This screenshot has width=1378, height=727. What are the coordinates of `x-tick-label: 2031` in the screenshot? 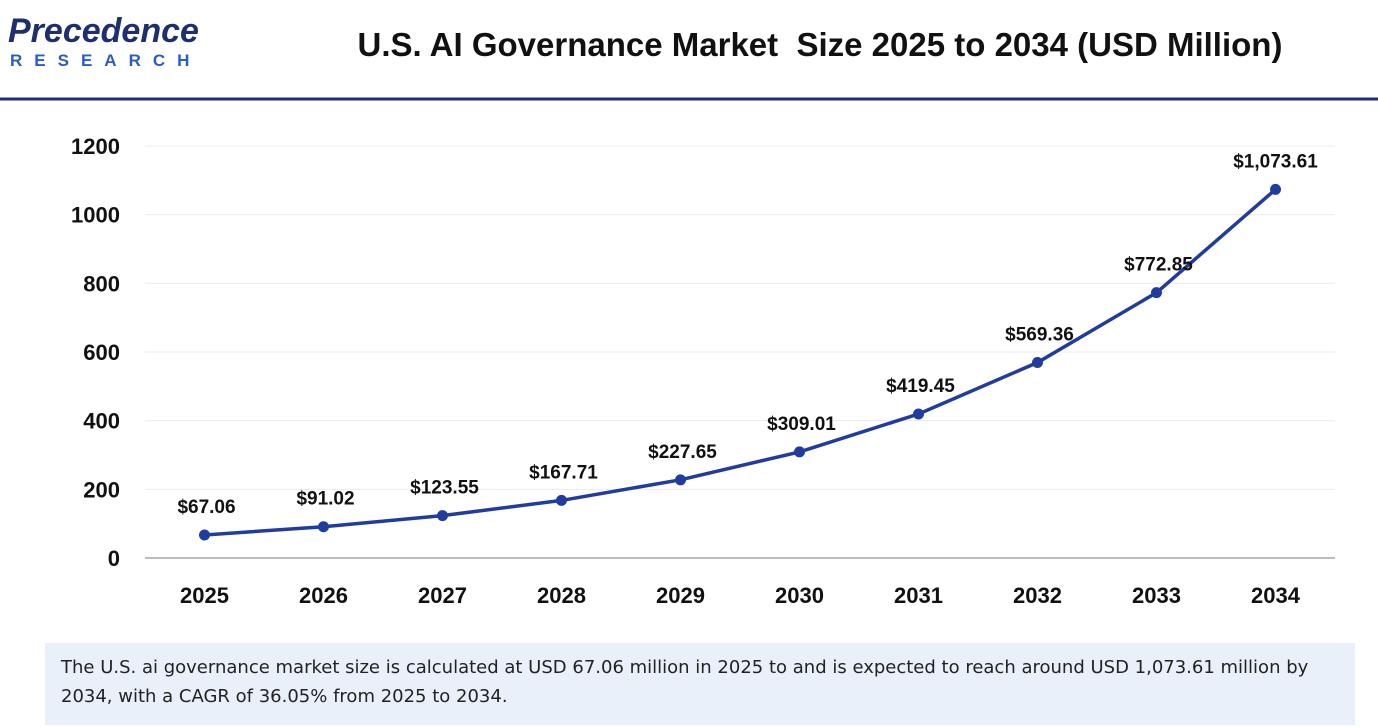 It's located at (918, 595).